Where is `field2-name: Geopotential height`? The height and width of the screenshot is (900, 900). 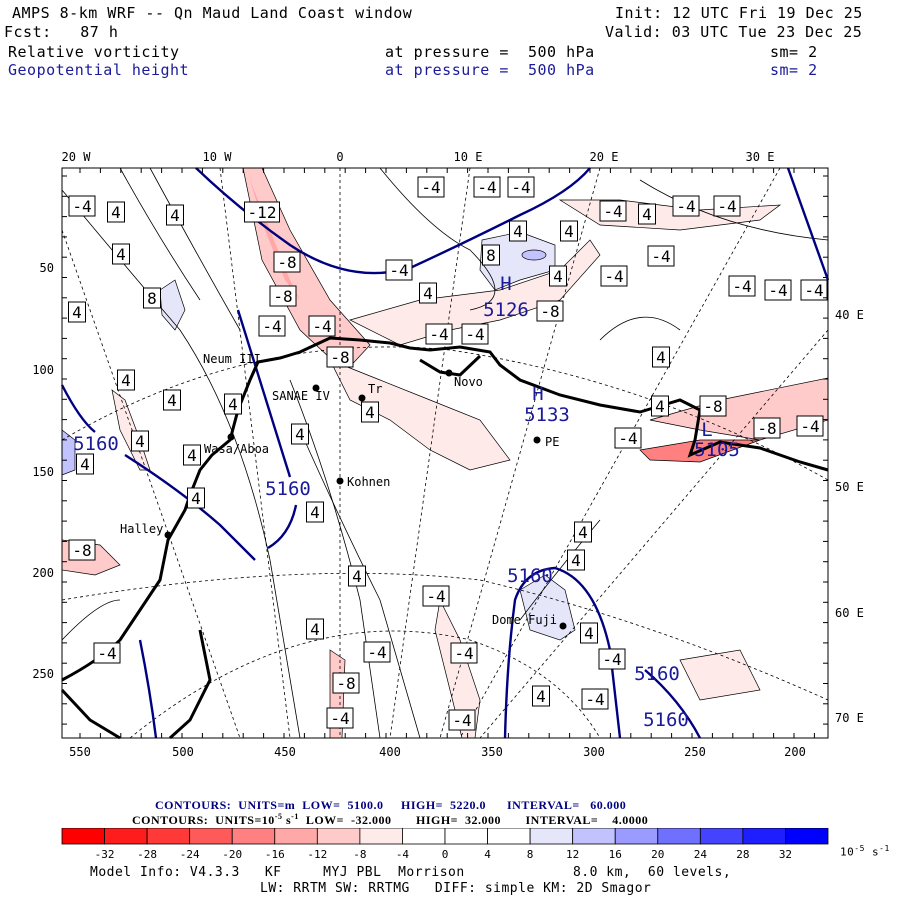 field2-name: Geopotential height is located at coordinates (99, 70).